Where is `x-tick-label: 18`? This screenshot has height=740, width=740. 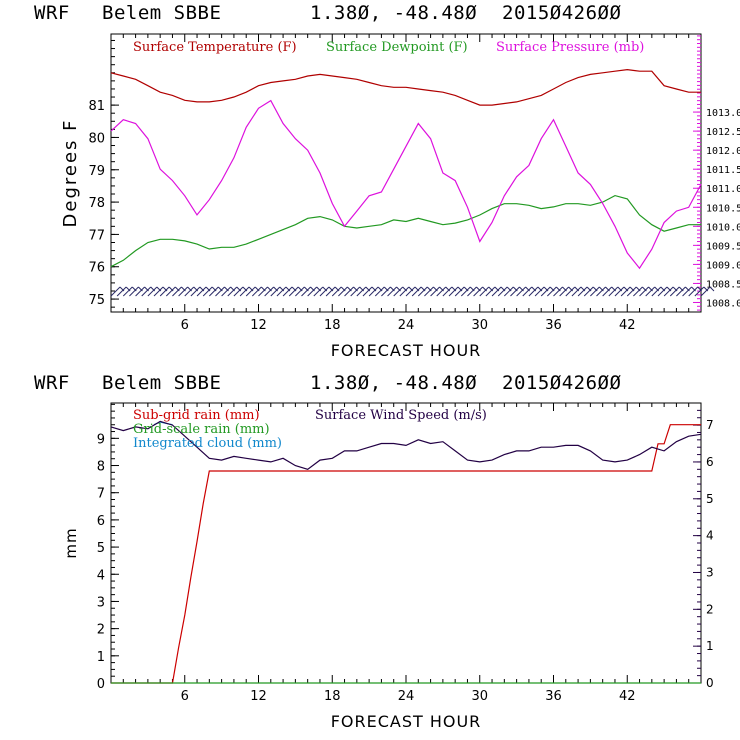 x-tick-label: 18 is located at coordinates (332, 696).